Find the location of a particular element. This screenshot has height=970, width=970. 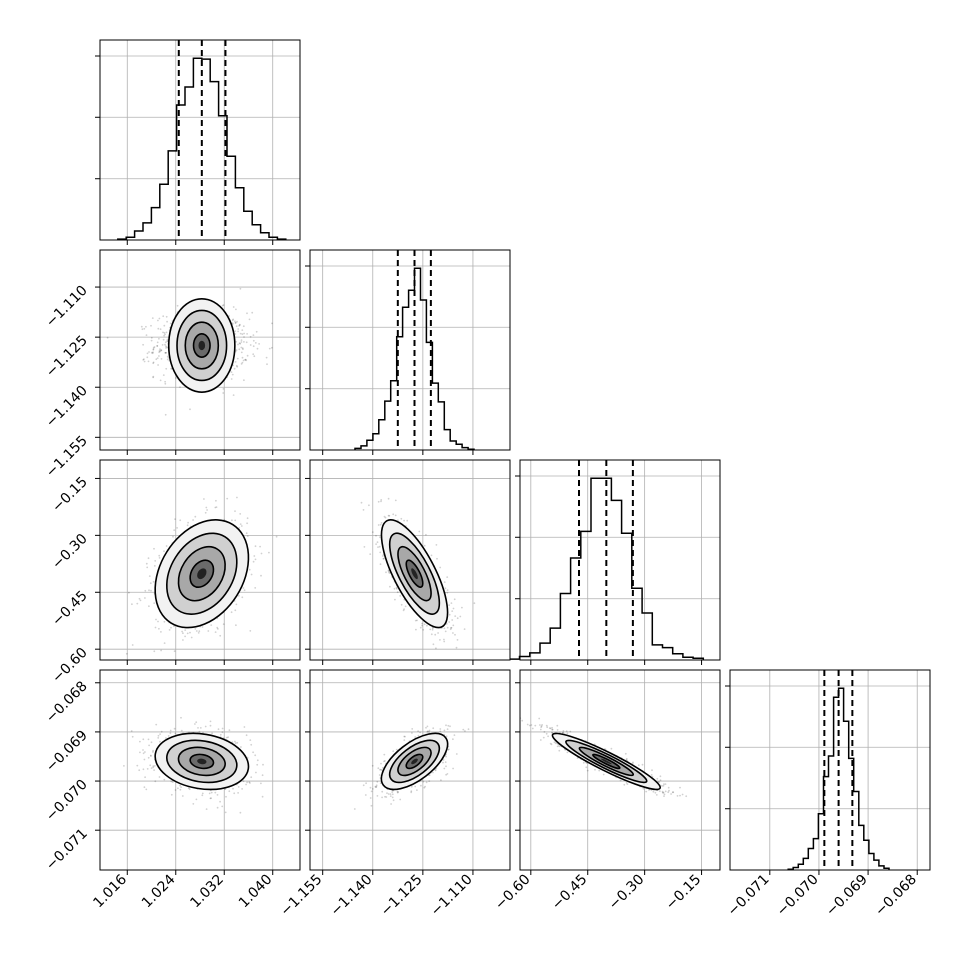

histogram-step is located at coordinates (606, 568).